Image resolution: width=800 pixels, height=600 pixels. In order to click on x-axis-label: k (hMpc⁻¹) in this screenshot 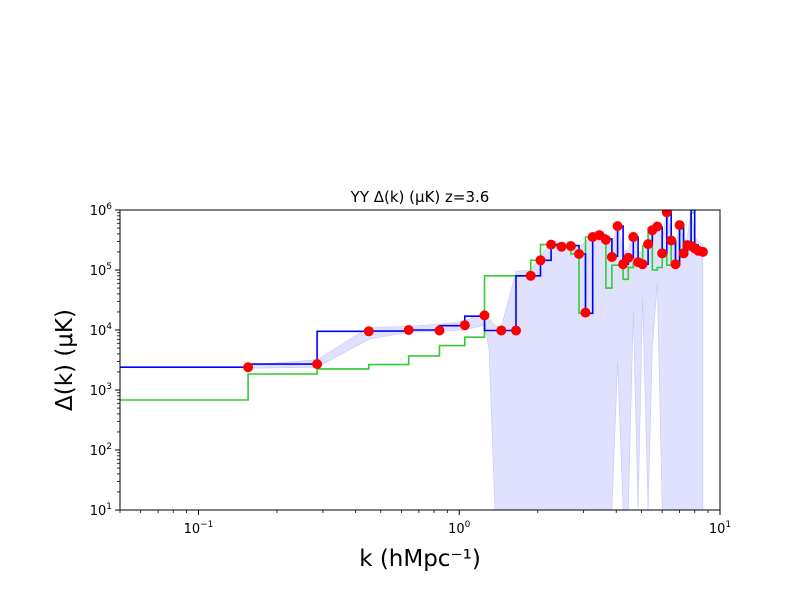, I will do `click(420, 559)`.